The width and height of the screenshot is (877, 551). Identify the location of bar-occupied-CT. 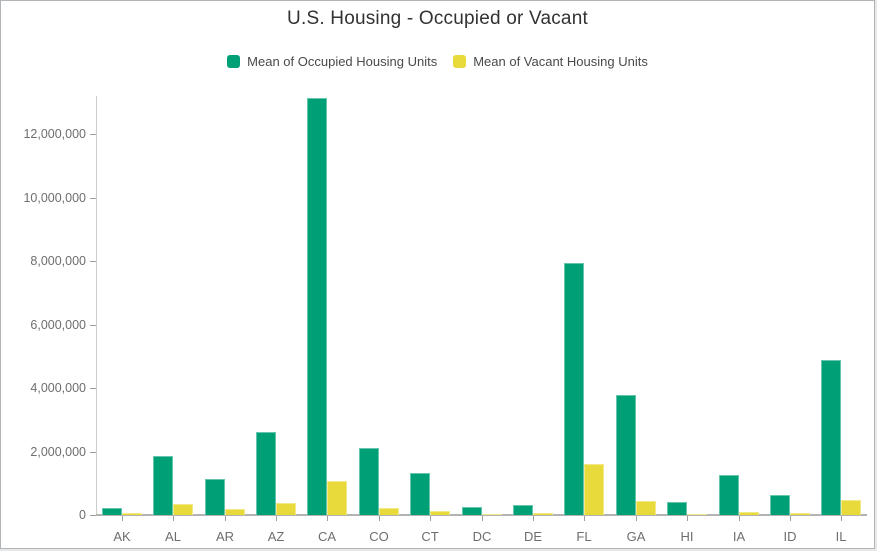
(420, 494).